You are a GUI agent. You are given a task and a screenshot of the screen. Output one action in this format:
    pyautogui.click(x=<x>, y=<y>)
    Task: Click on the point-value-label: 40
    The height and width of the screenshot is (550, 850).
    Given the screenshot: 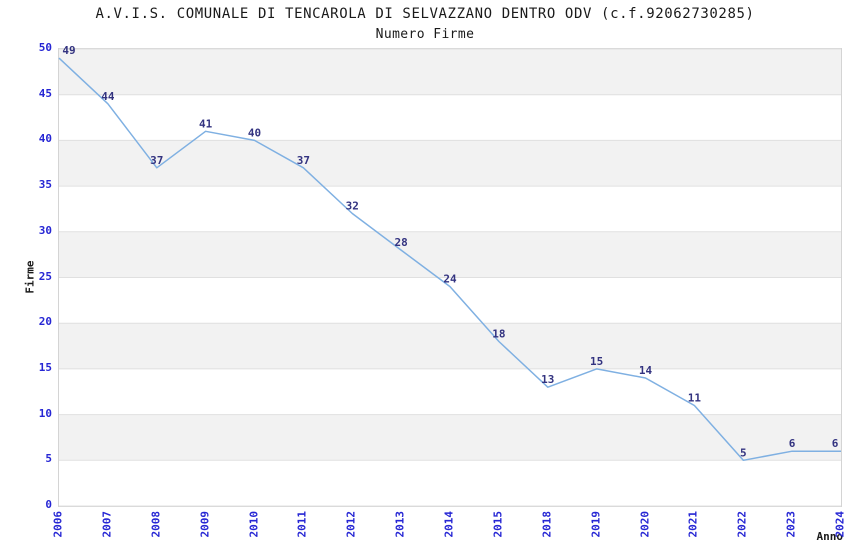 What is the action you would take?
    pyautogui.click(x=254, y=132)
    